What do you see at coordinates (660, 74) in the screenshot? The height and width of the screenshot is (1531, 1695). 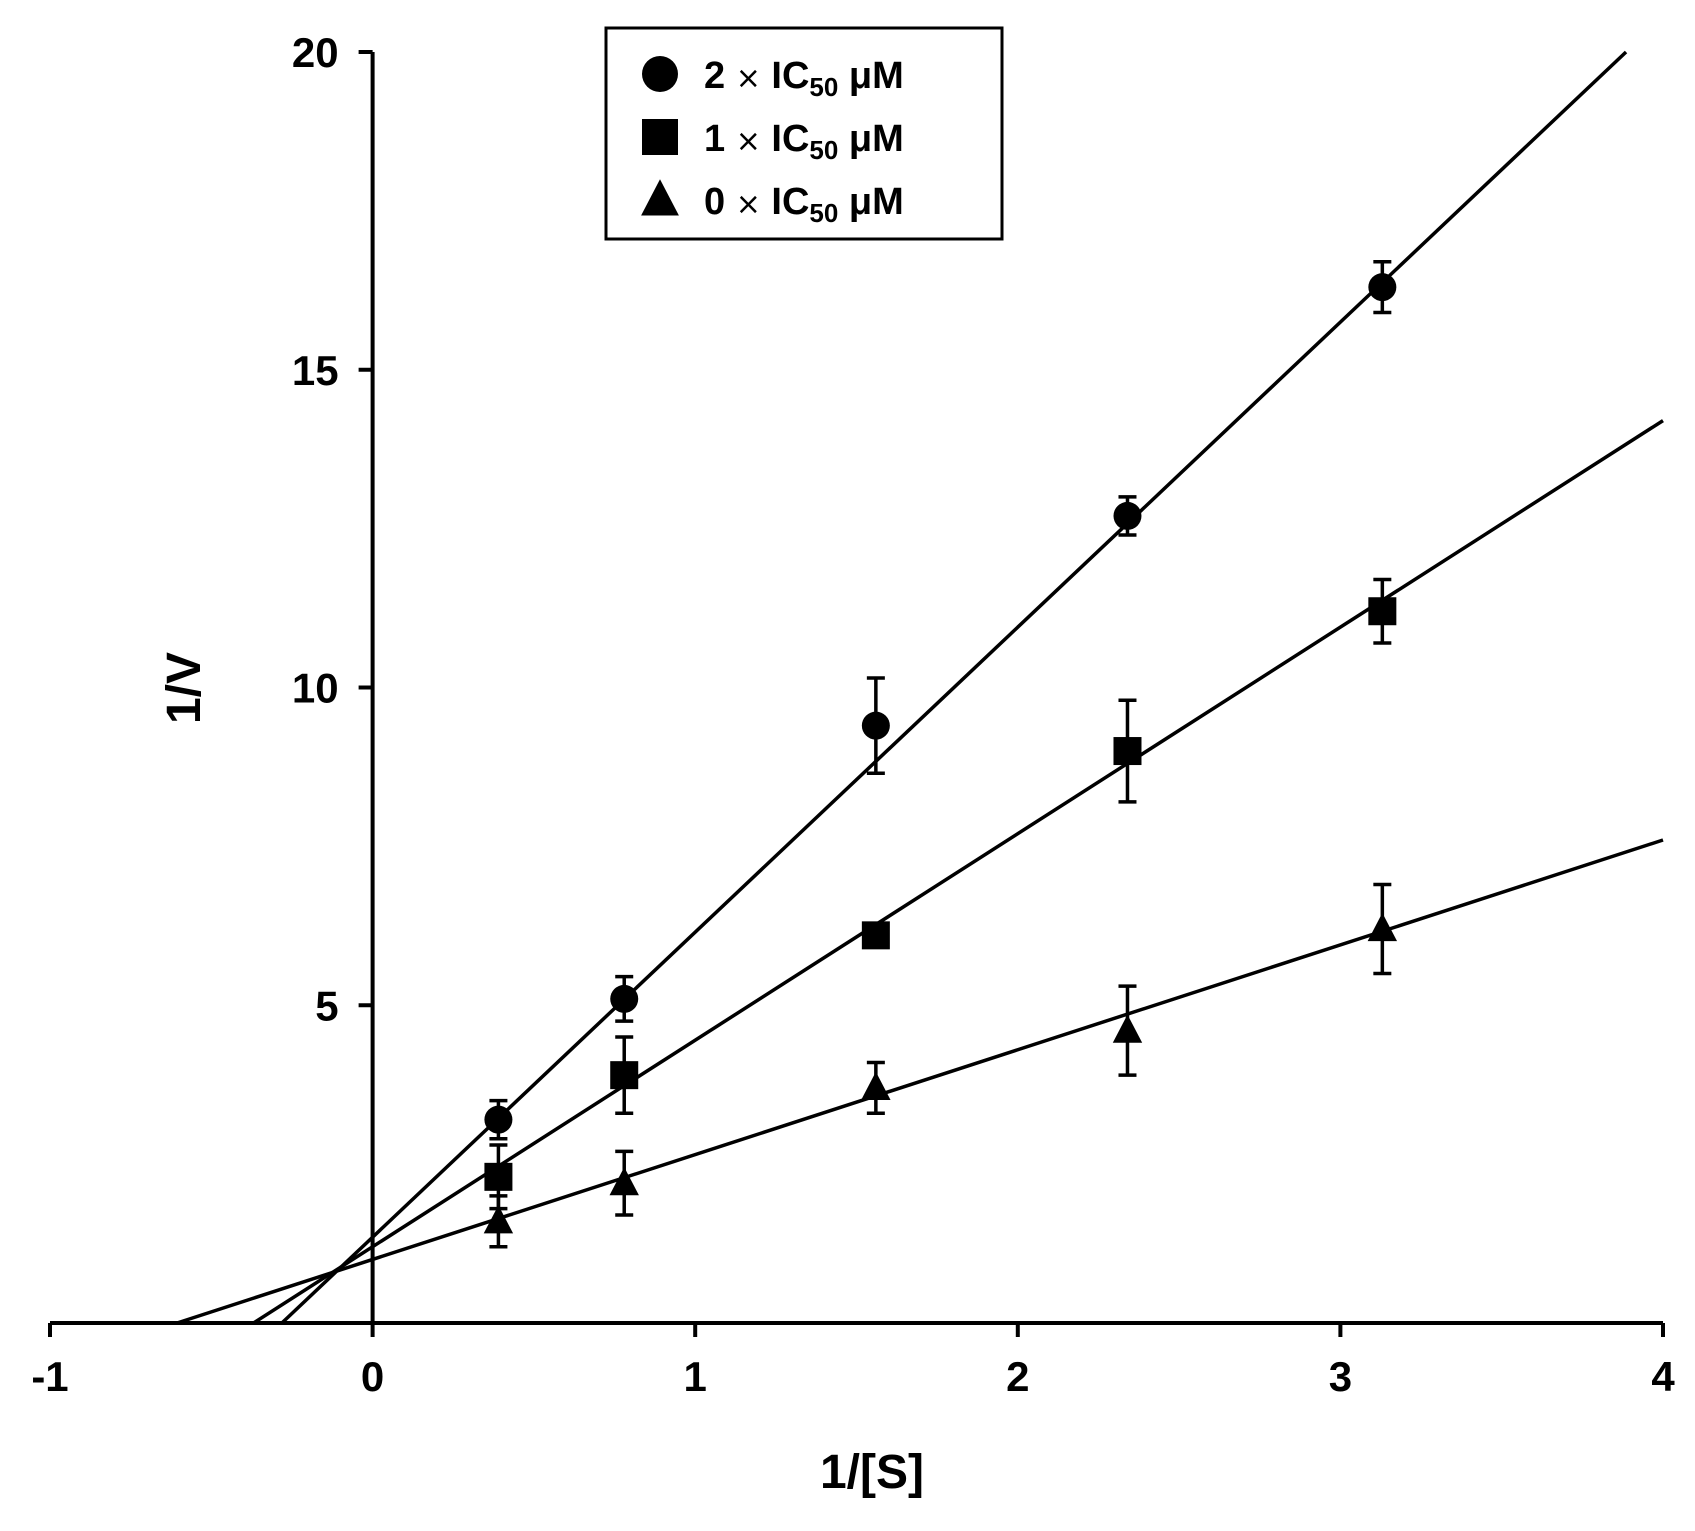 I see `legend-marker-circle` at bounding box center [660, 74].